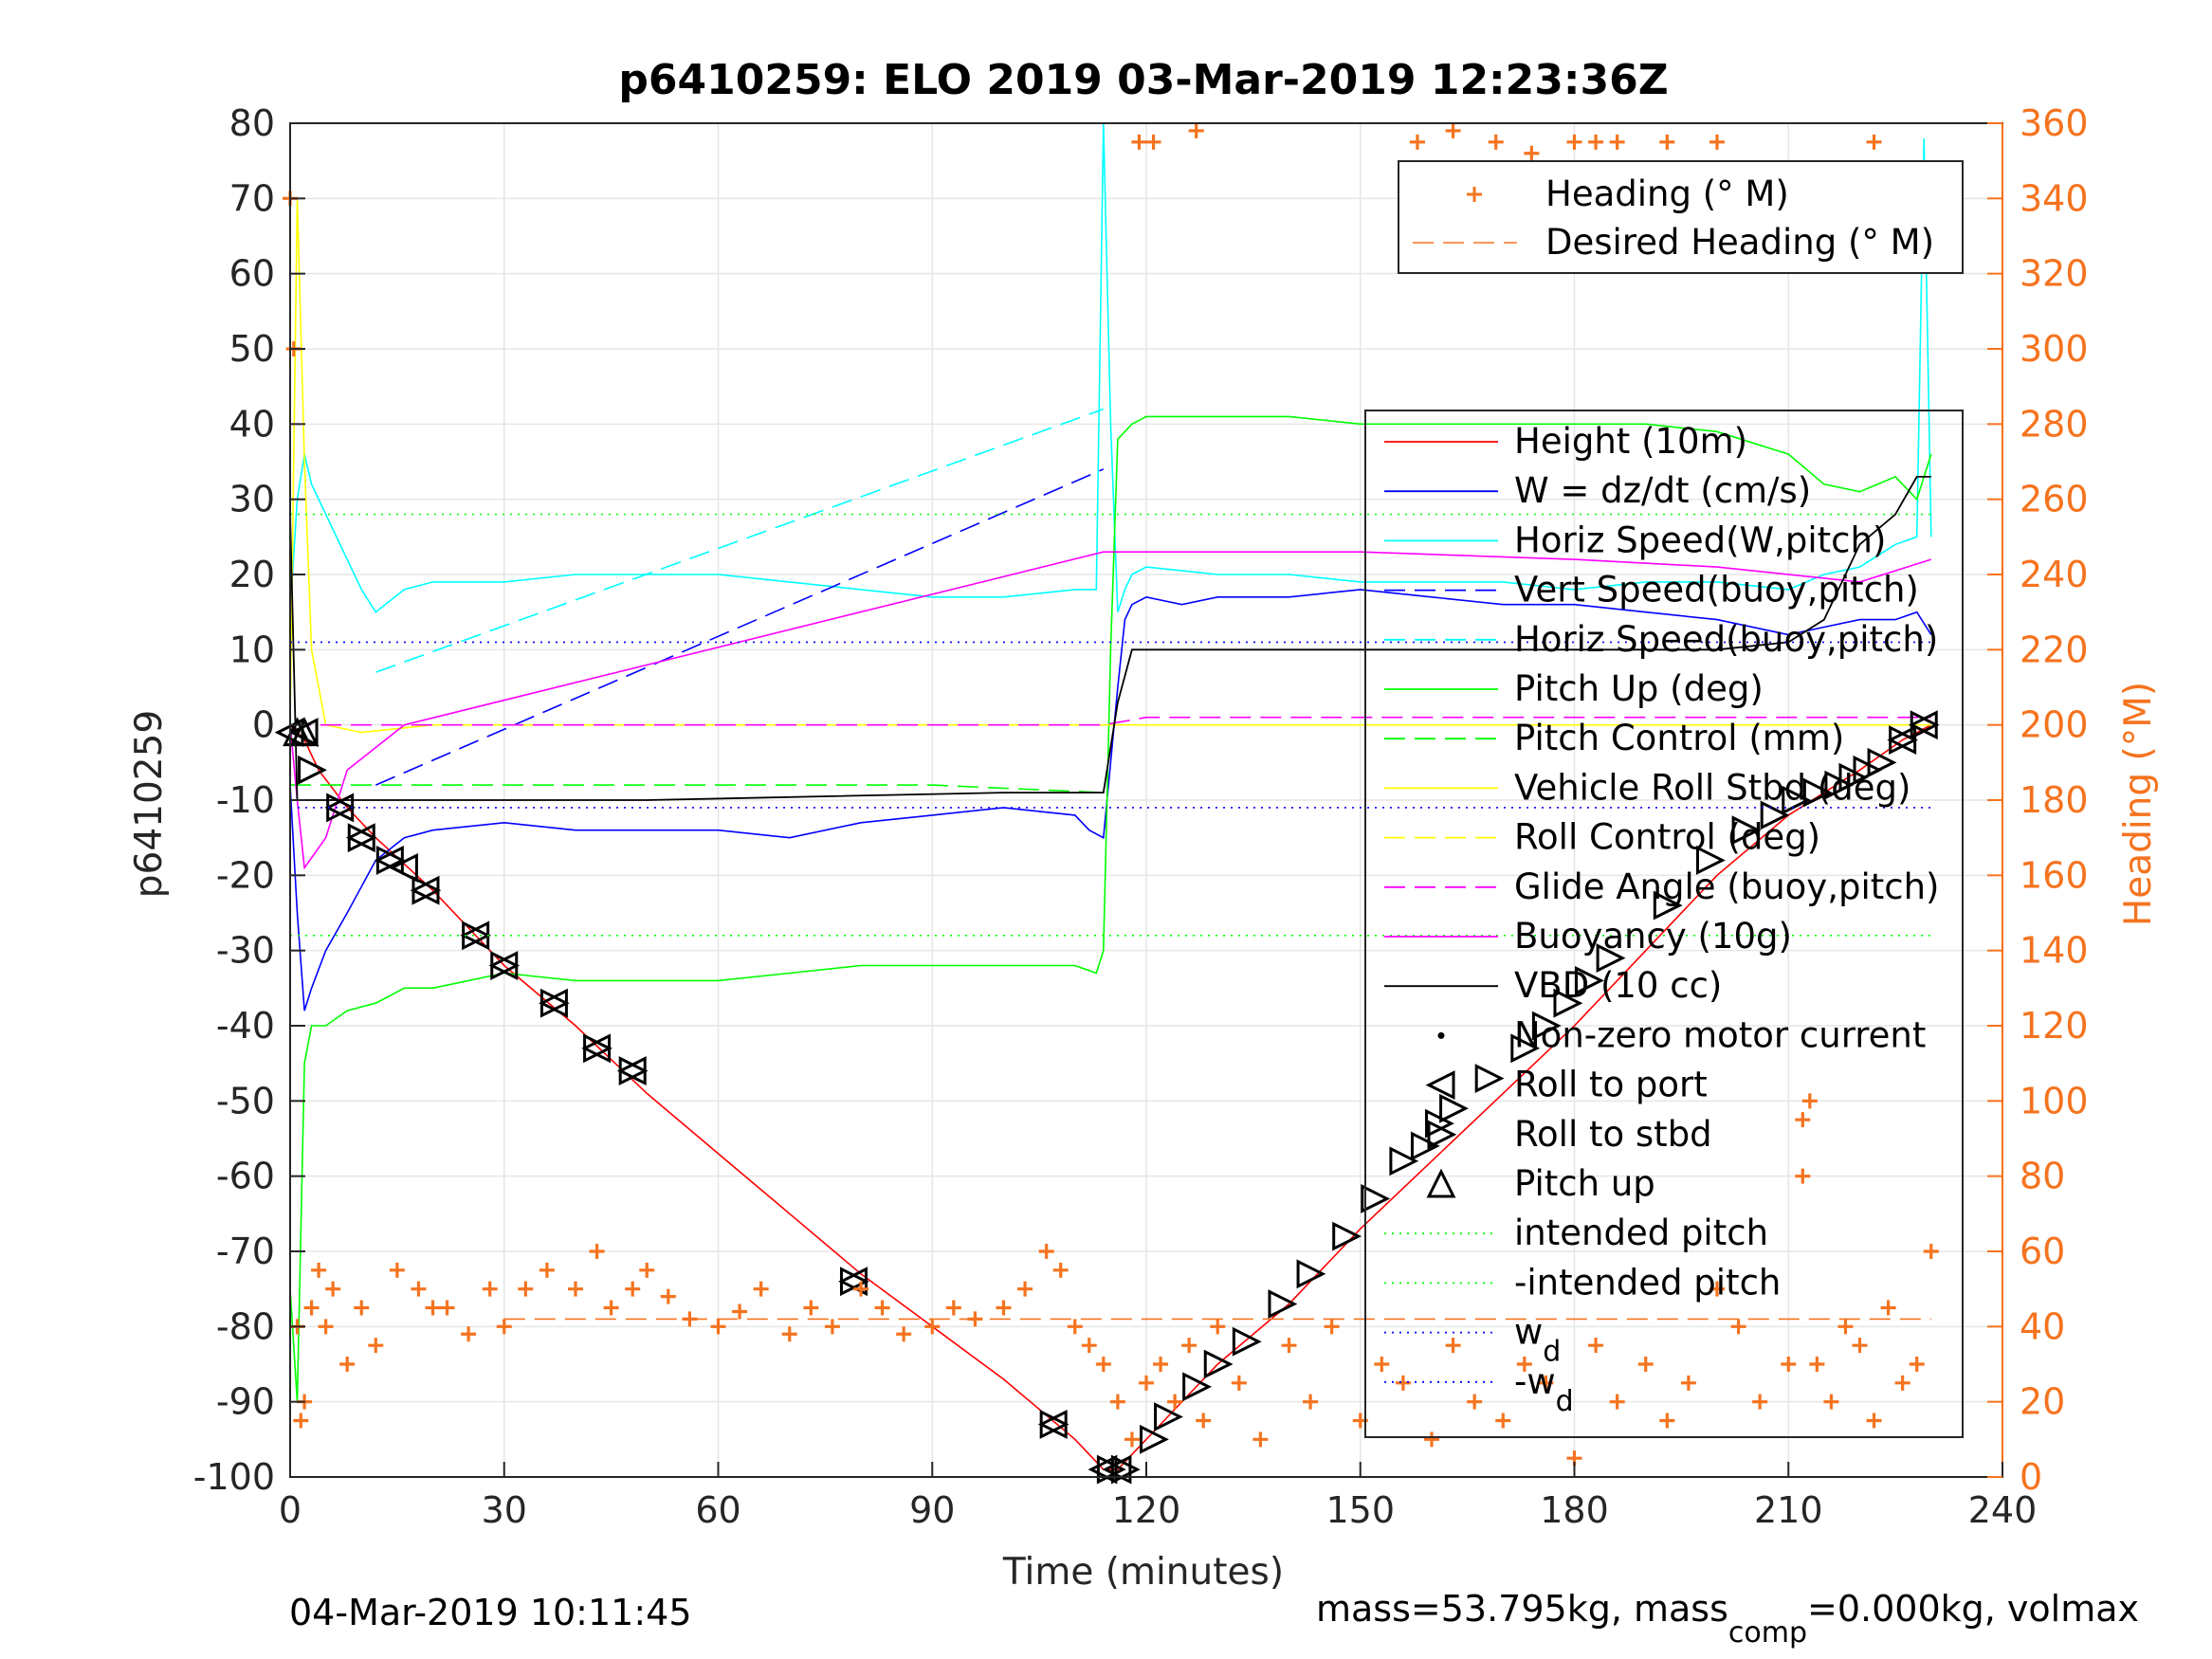  Describe the element at coordinates (1535, 1381) in the screenshot. I see `legend-main-label-text: -w` at that location.